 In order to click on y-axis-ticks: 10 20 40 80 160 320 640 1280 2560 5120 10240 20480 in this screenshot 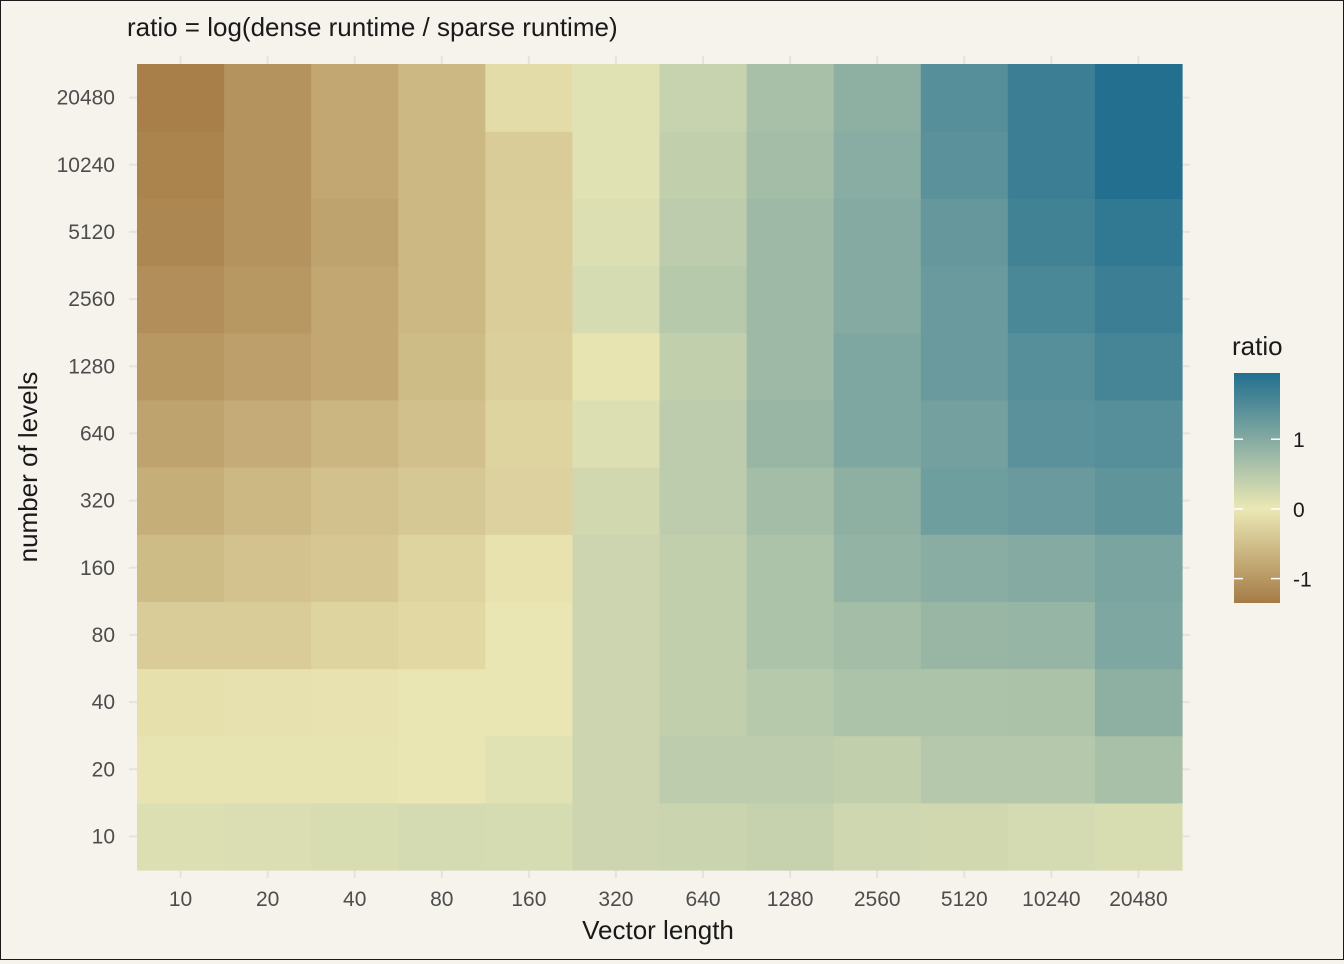, I will do `click(86, 468)`.